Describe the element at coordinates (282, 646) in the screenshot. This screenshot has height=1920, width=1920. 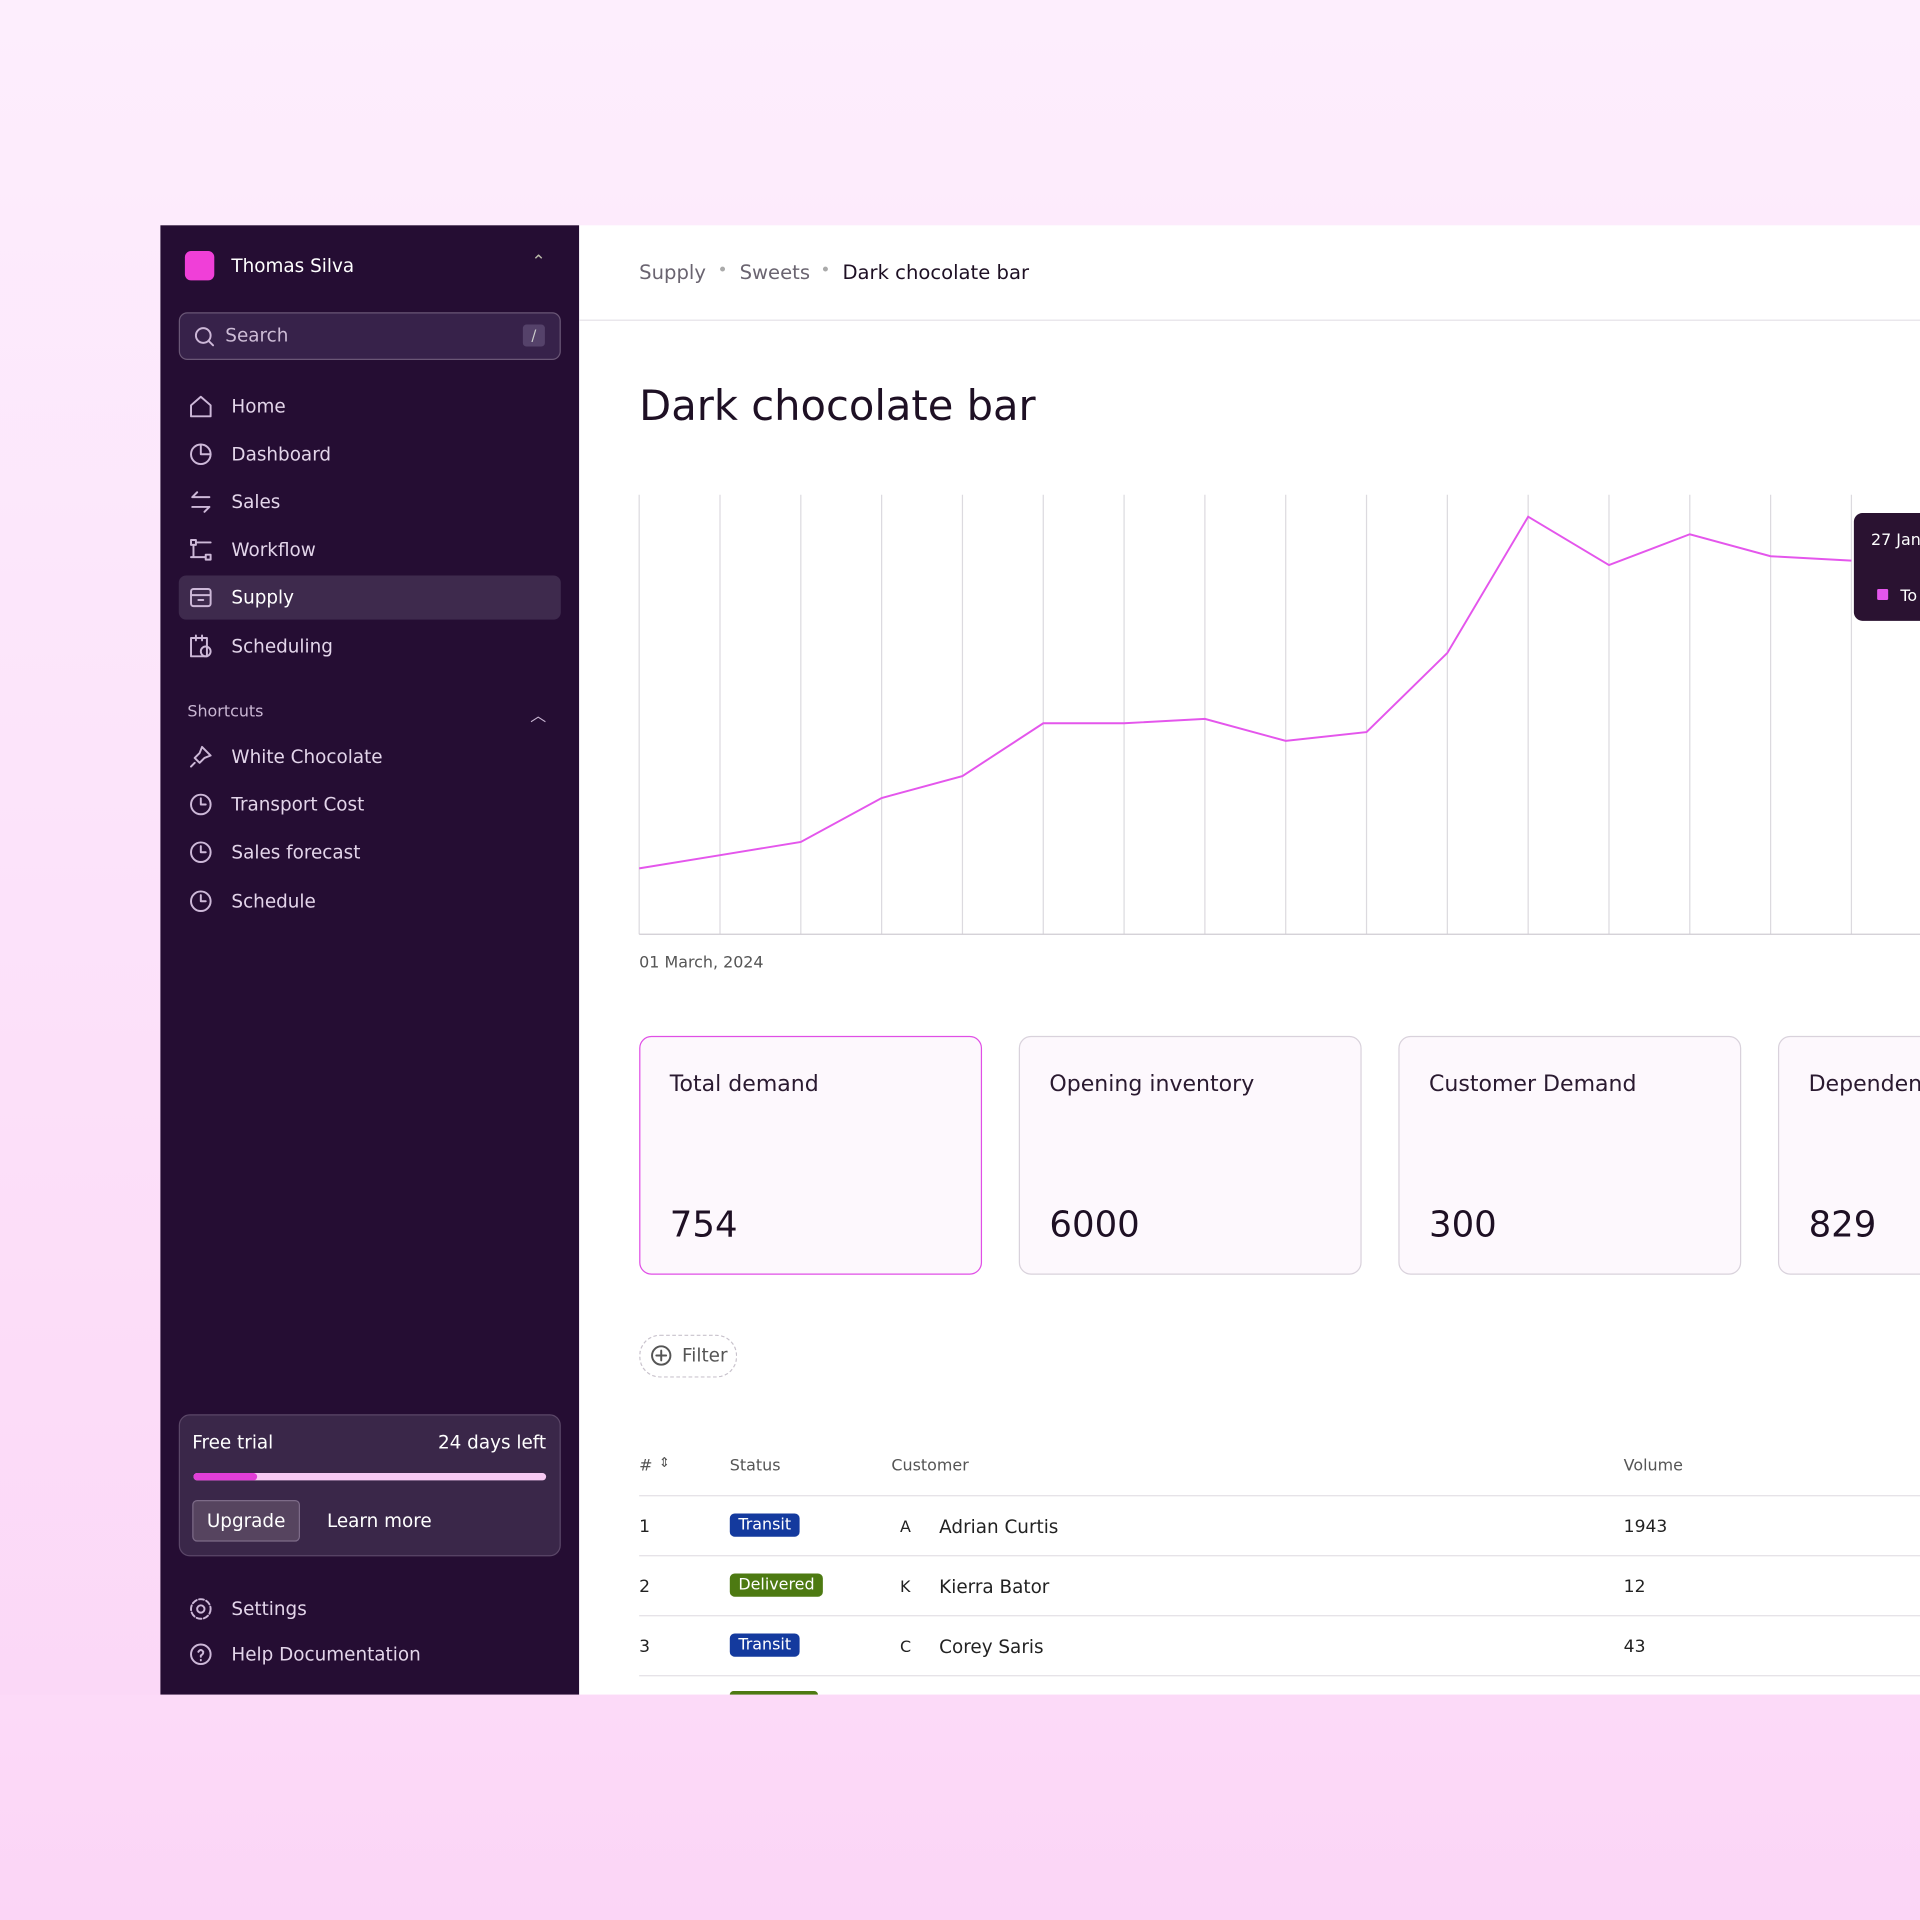
I see `nav-item: Scheduling` at that location.